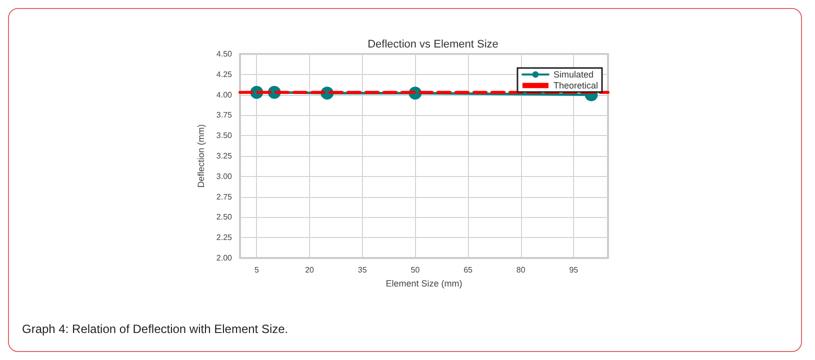  I want to click on y-tick-label: 3.25, so click(224, 156).